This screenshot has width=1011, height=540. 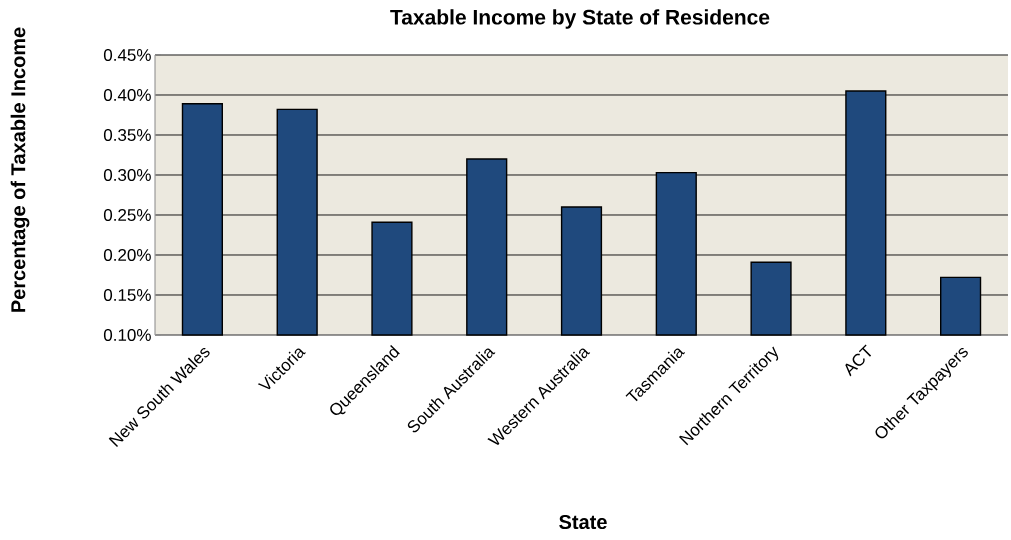 I want to click on y-axis-title: Percentage of Taxable Income, so click(x=20, y=169).